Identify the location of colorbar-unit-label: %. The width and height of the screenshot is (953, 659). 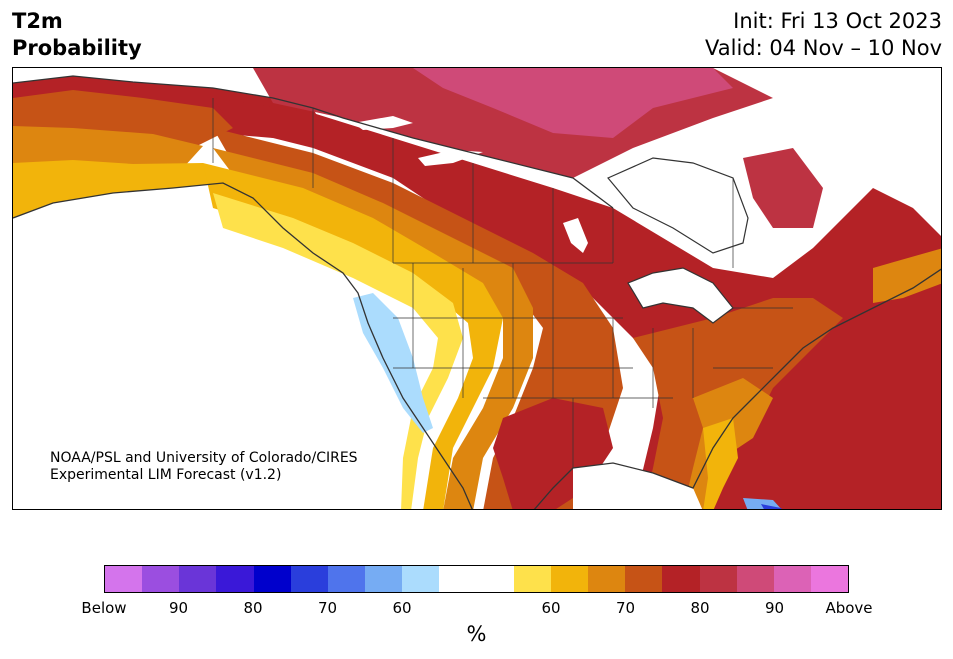
(476, 634).